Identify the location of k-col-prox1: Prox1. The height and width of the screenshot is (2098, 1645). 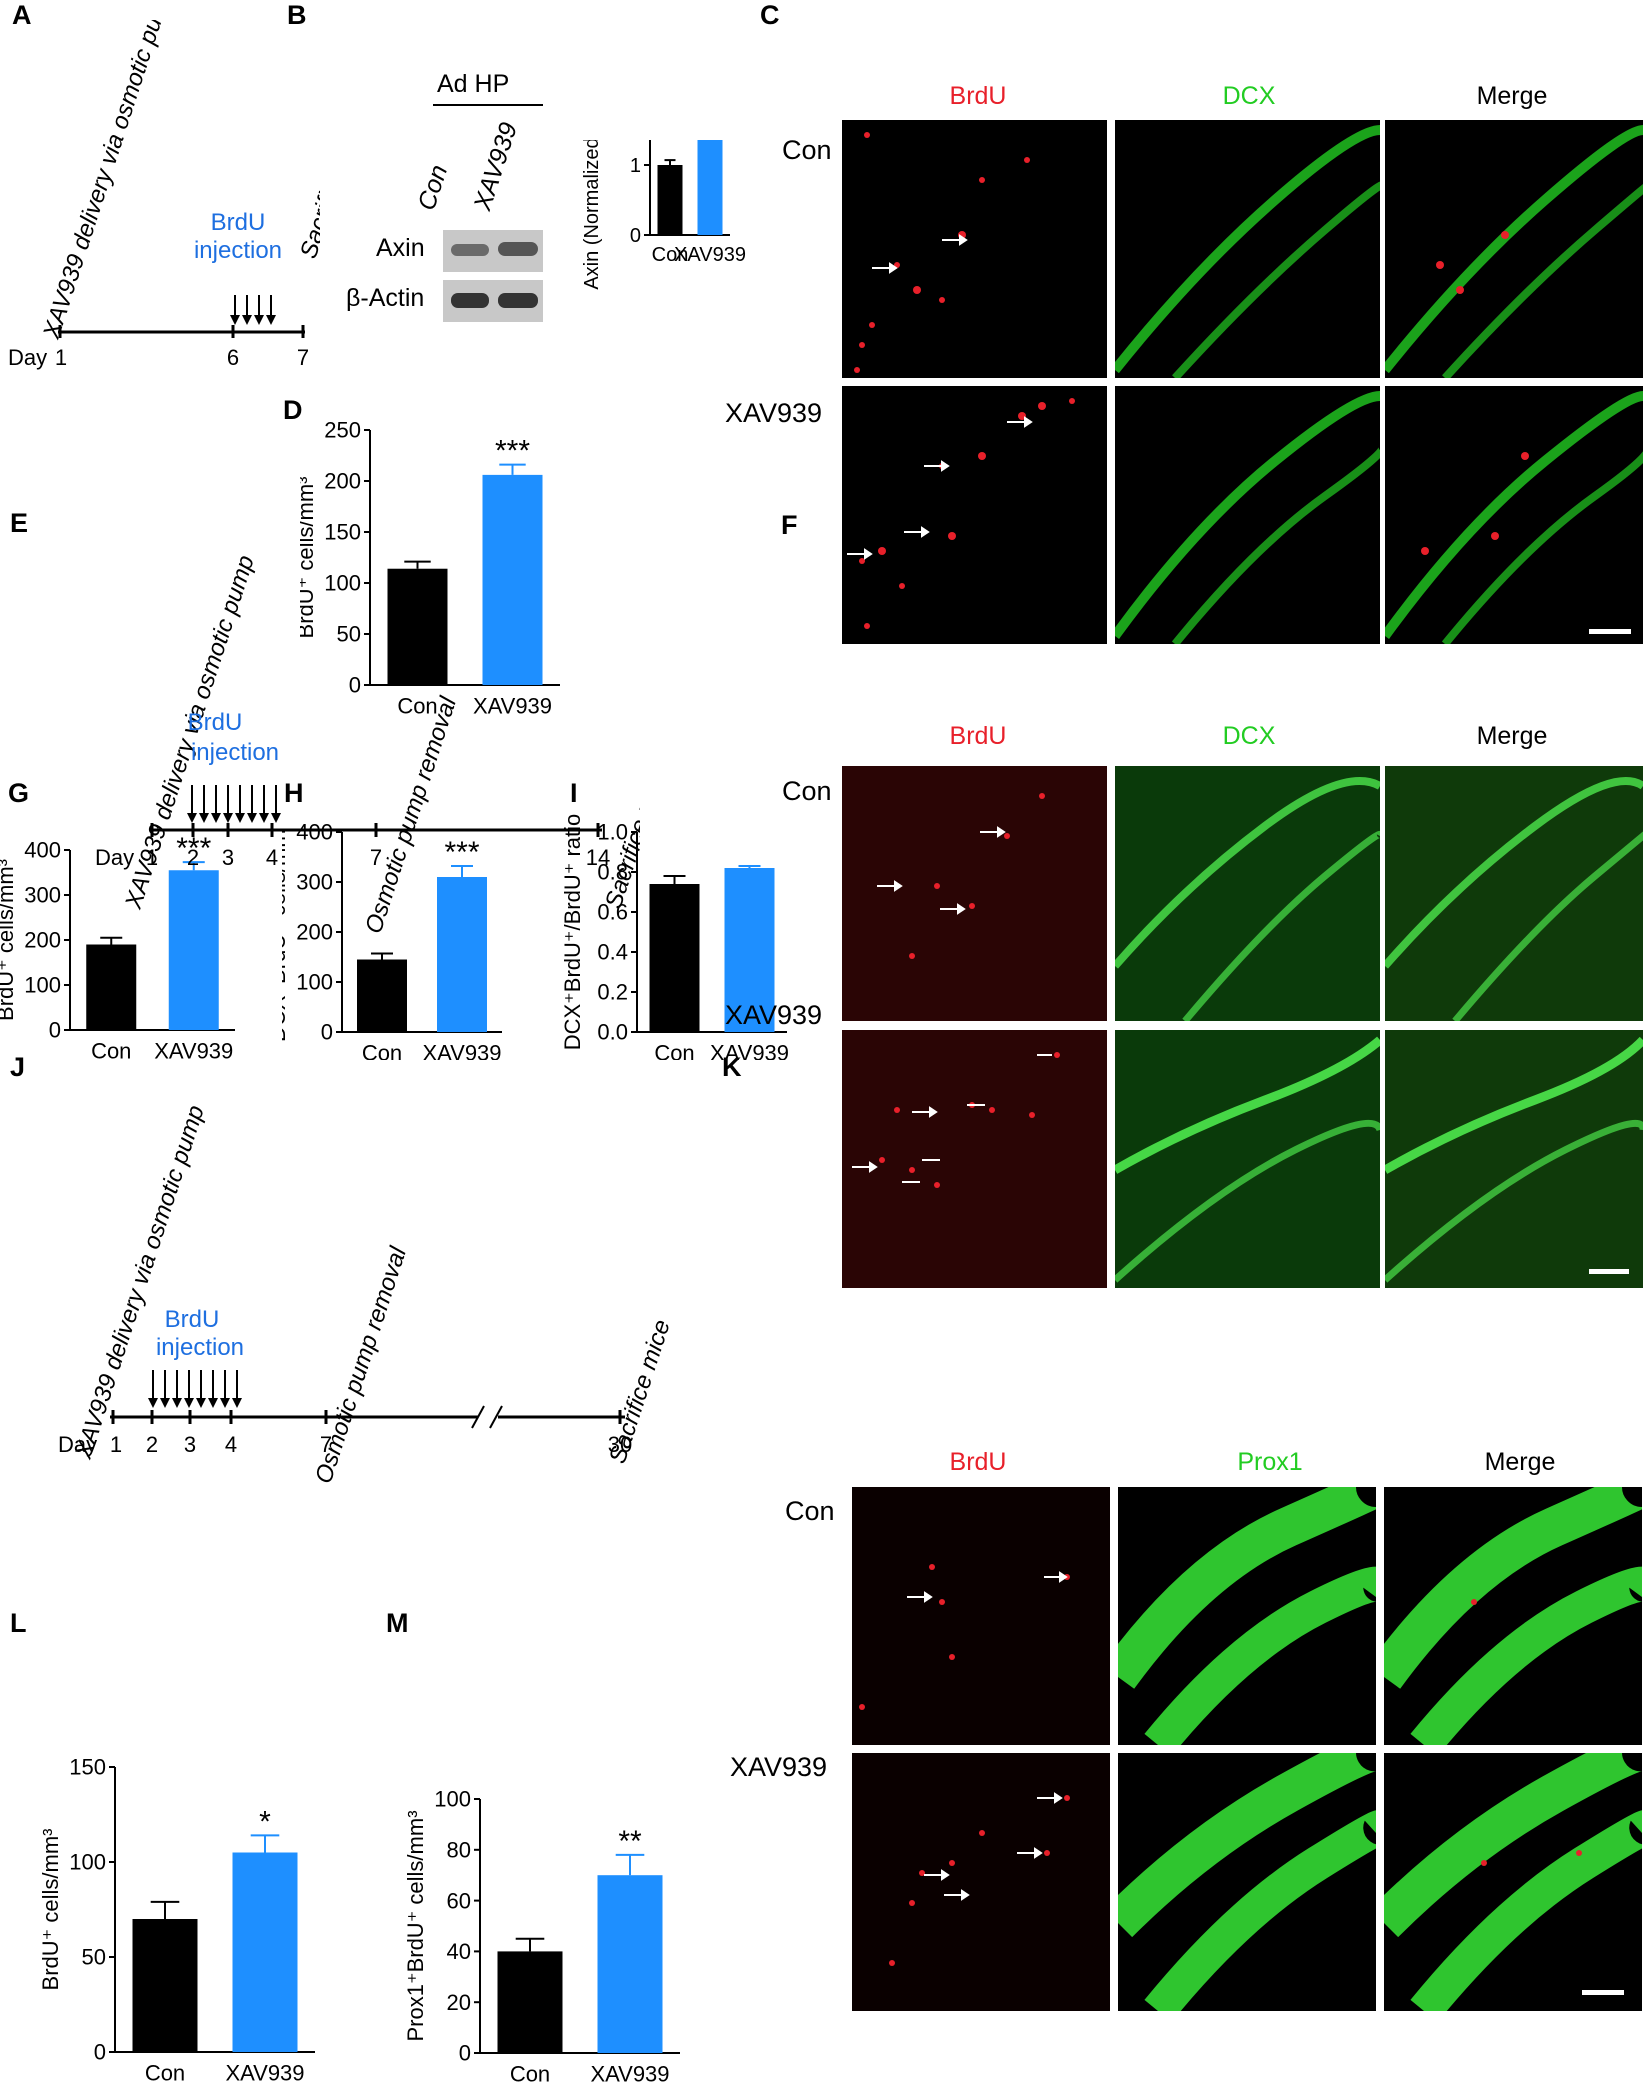
(1270, 1462).